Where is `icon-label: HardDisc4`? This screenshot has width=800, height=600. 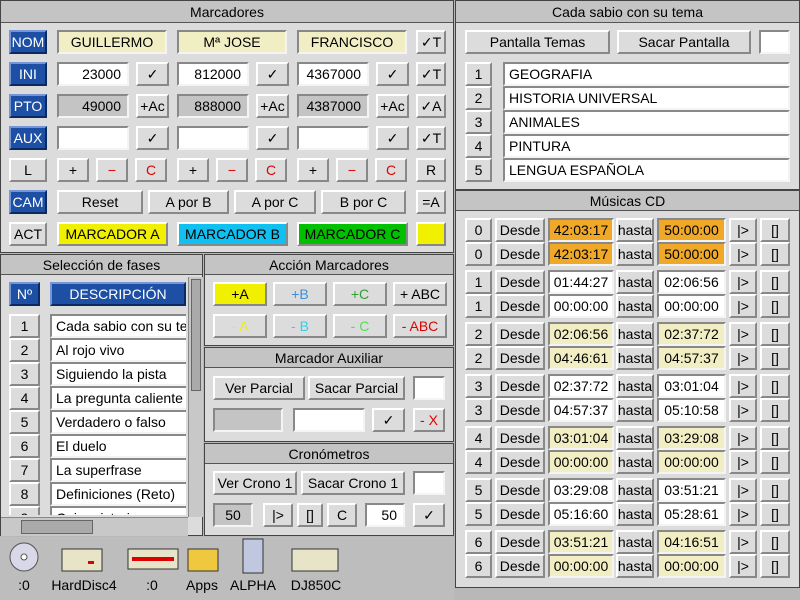
icon-label: HardDisc4 is located at coordinates (84, 585).